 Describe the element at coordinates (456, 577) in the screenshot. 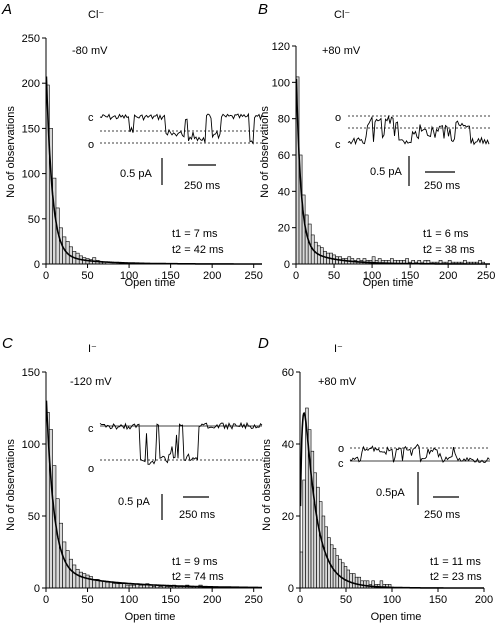

I see `fit-label-t2: t2 = 23 ms` at that location.